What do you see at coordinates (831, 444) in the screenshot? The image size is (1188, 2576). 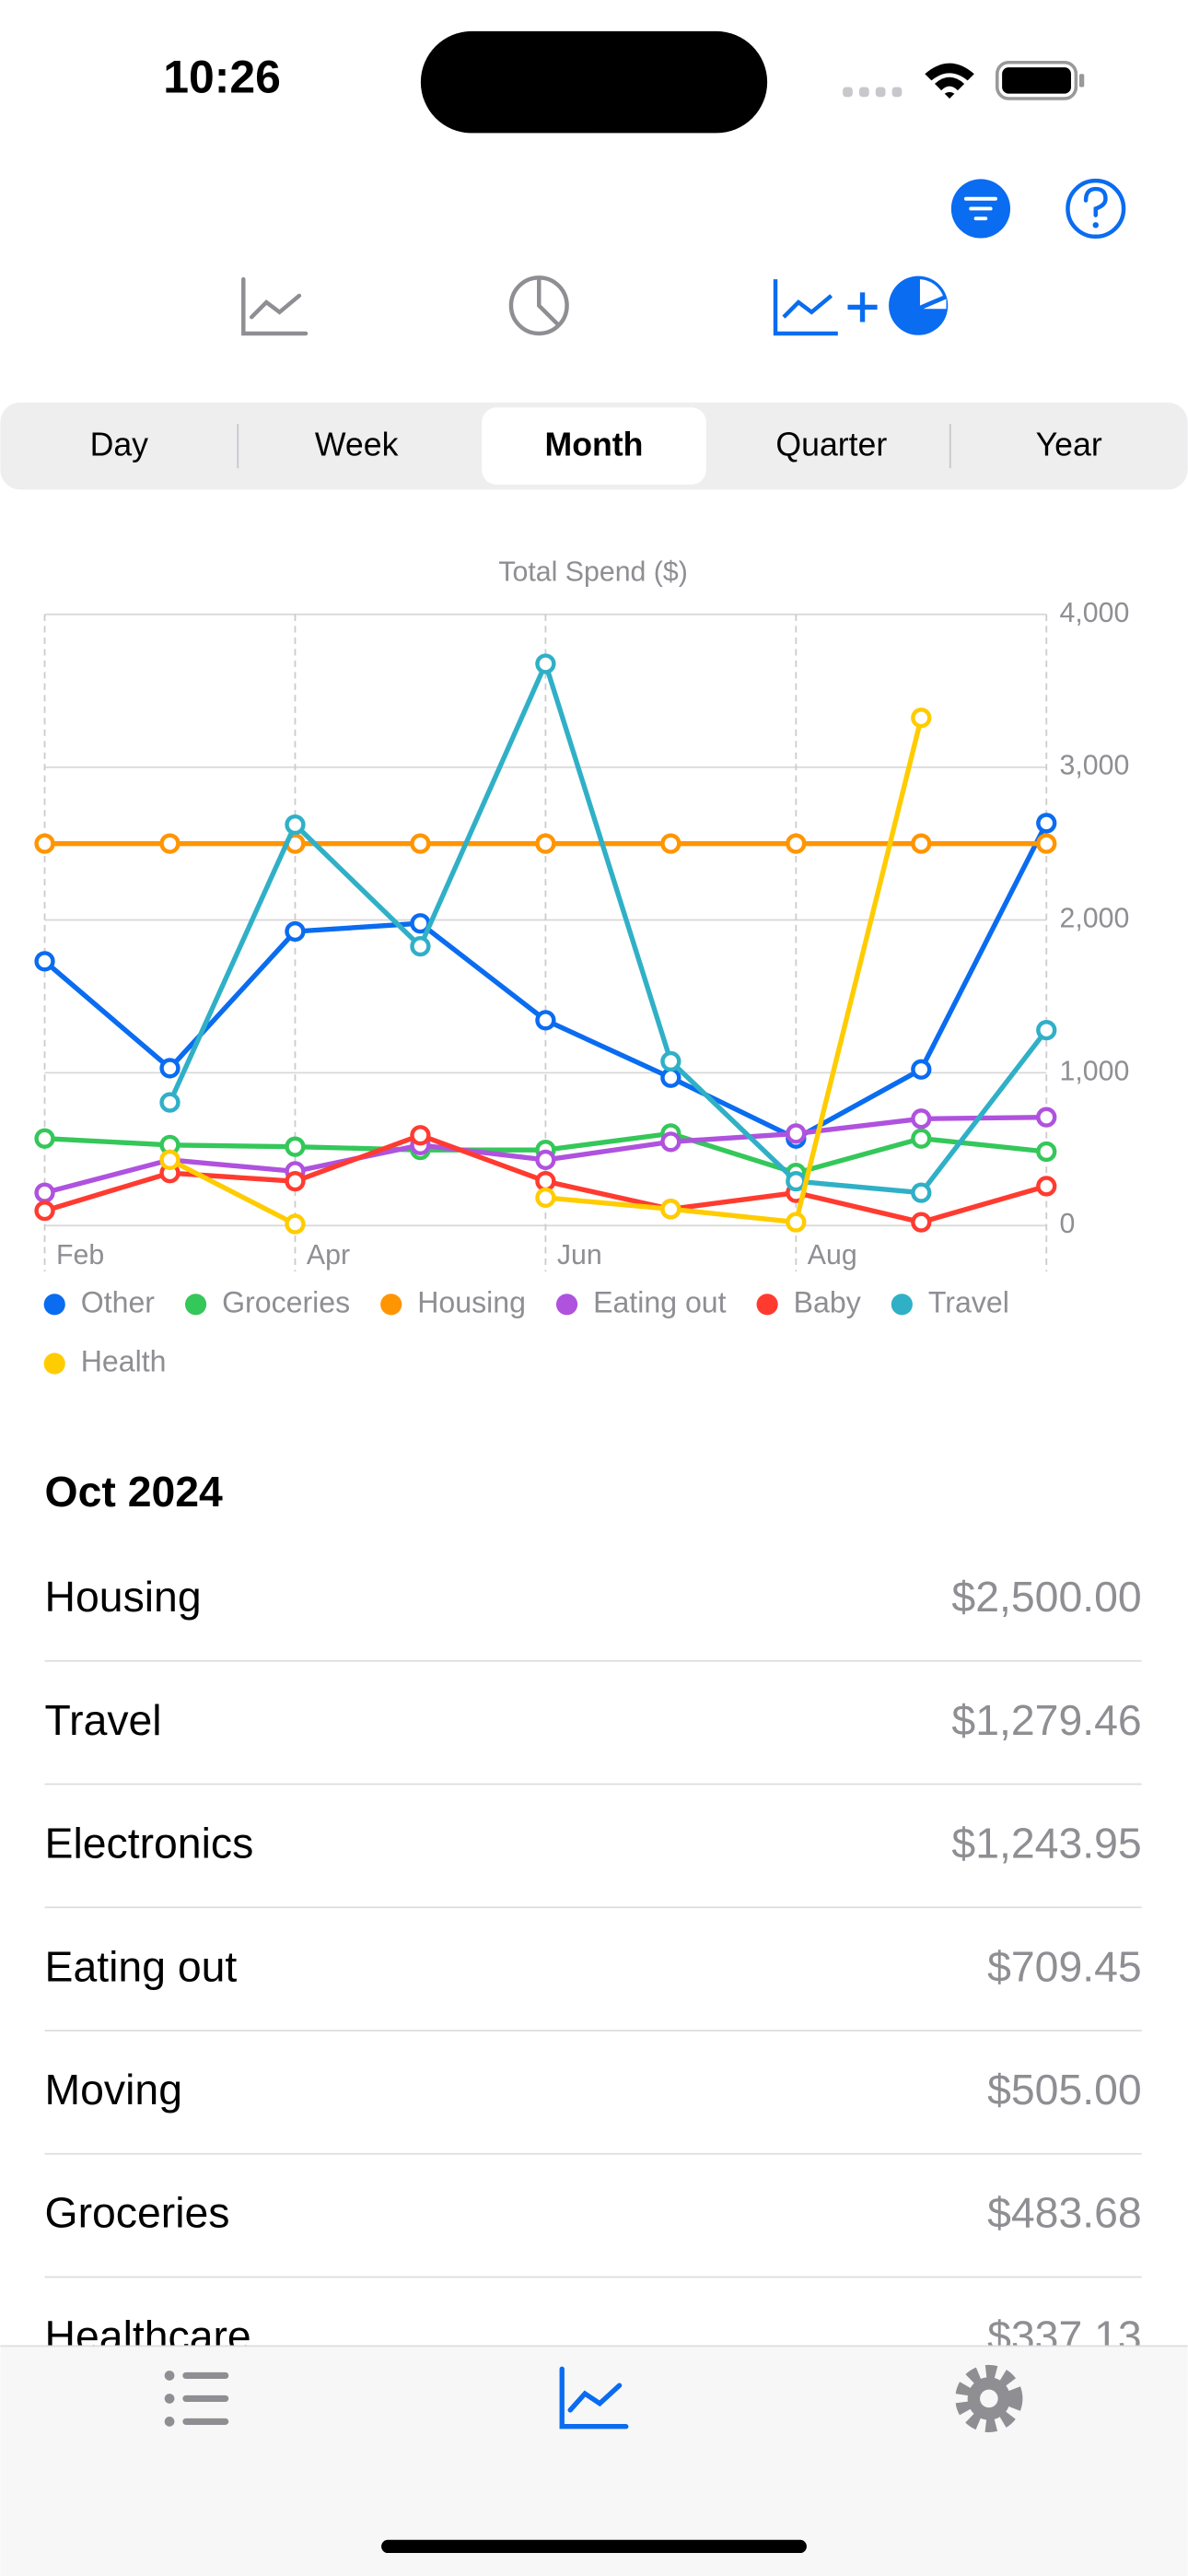 I see `segment-option: Quarter` at bounding box center [831, 444].